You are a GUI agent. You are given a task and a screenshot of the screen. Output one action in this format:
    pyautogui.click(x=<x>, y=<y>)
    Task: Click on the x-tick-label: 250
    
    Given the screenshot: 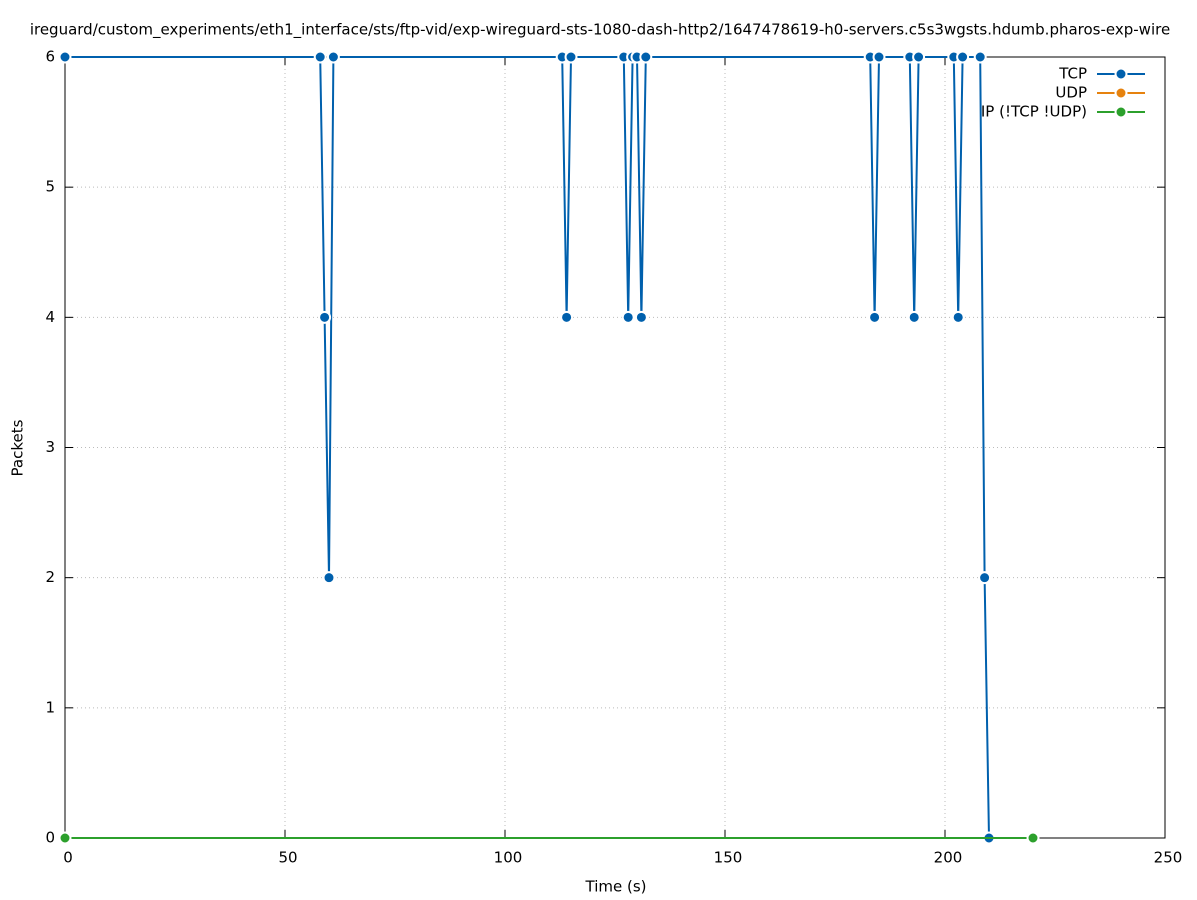 What is the action you would take?
    pyautogui.click(x=1168, y=858)
    